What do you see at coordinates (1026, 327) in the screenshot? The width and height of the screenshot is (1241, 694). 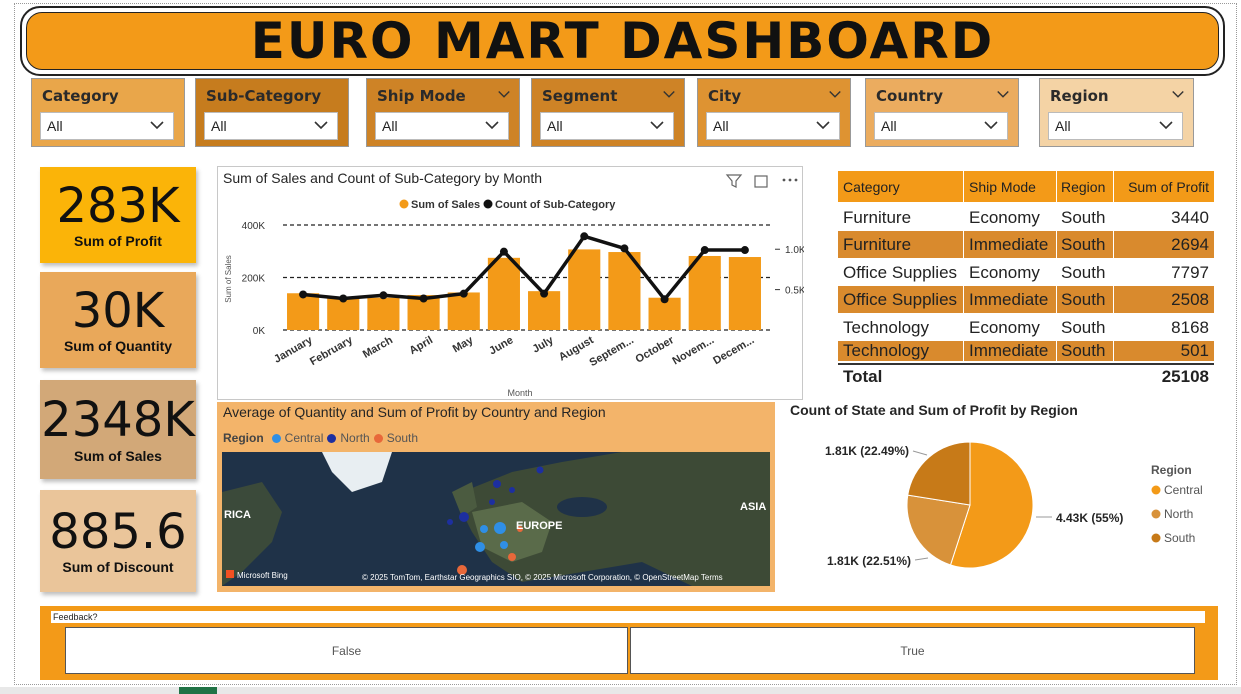 I see `table-row: Technology Economy South 8168` at bounding box center [1026, 327].